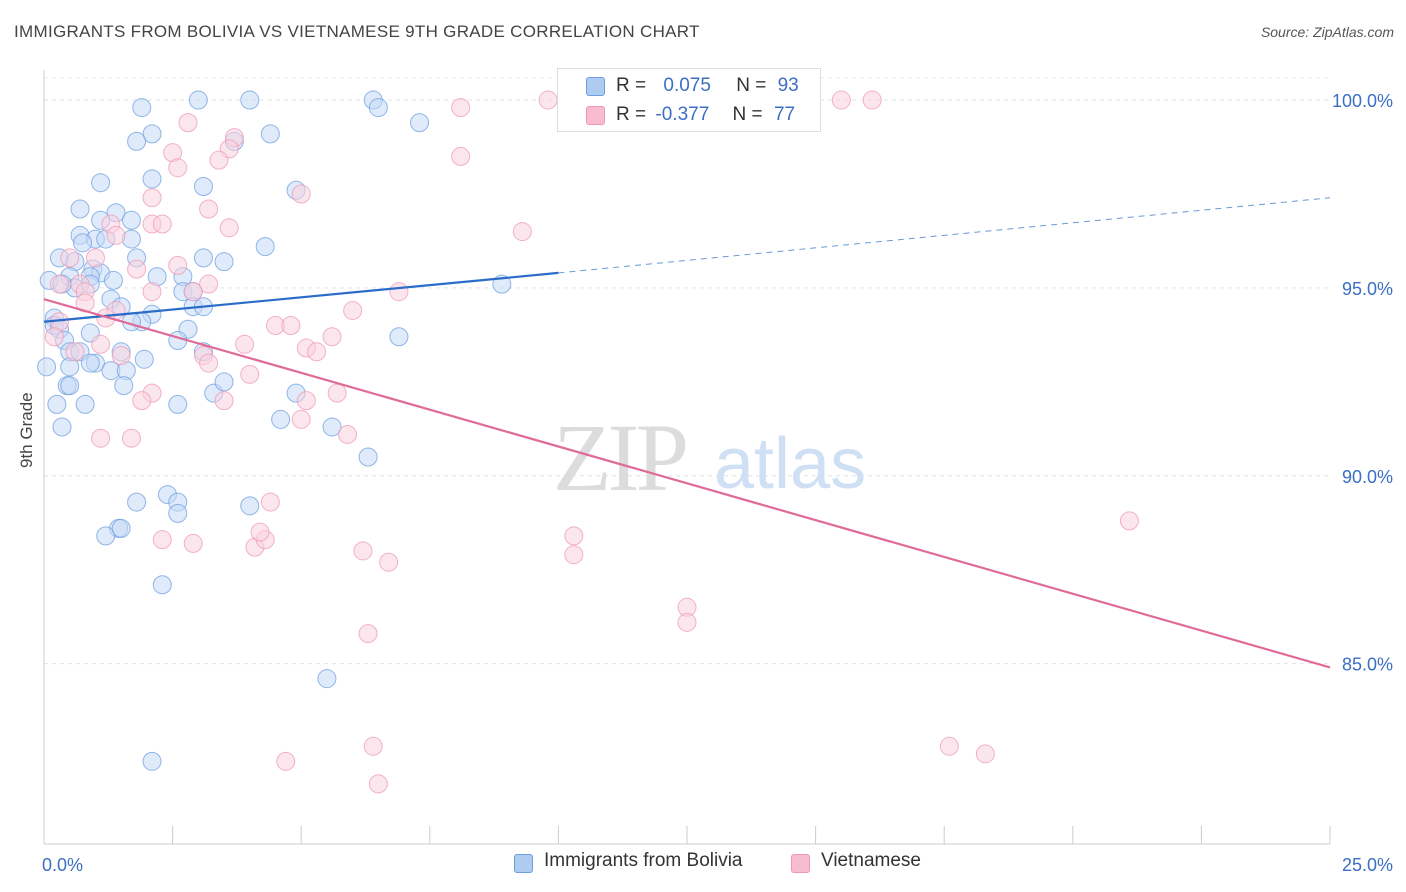 The height and width of the screenshot is (892, 1406). I want to click on trend-line-bolivia, so click(301, 297).